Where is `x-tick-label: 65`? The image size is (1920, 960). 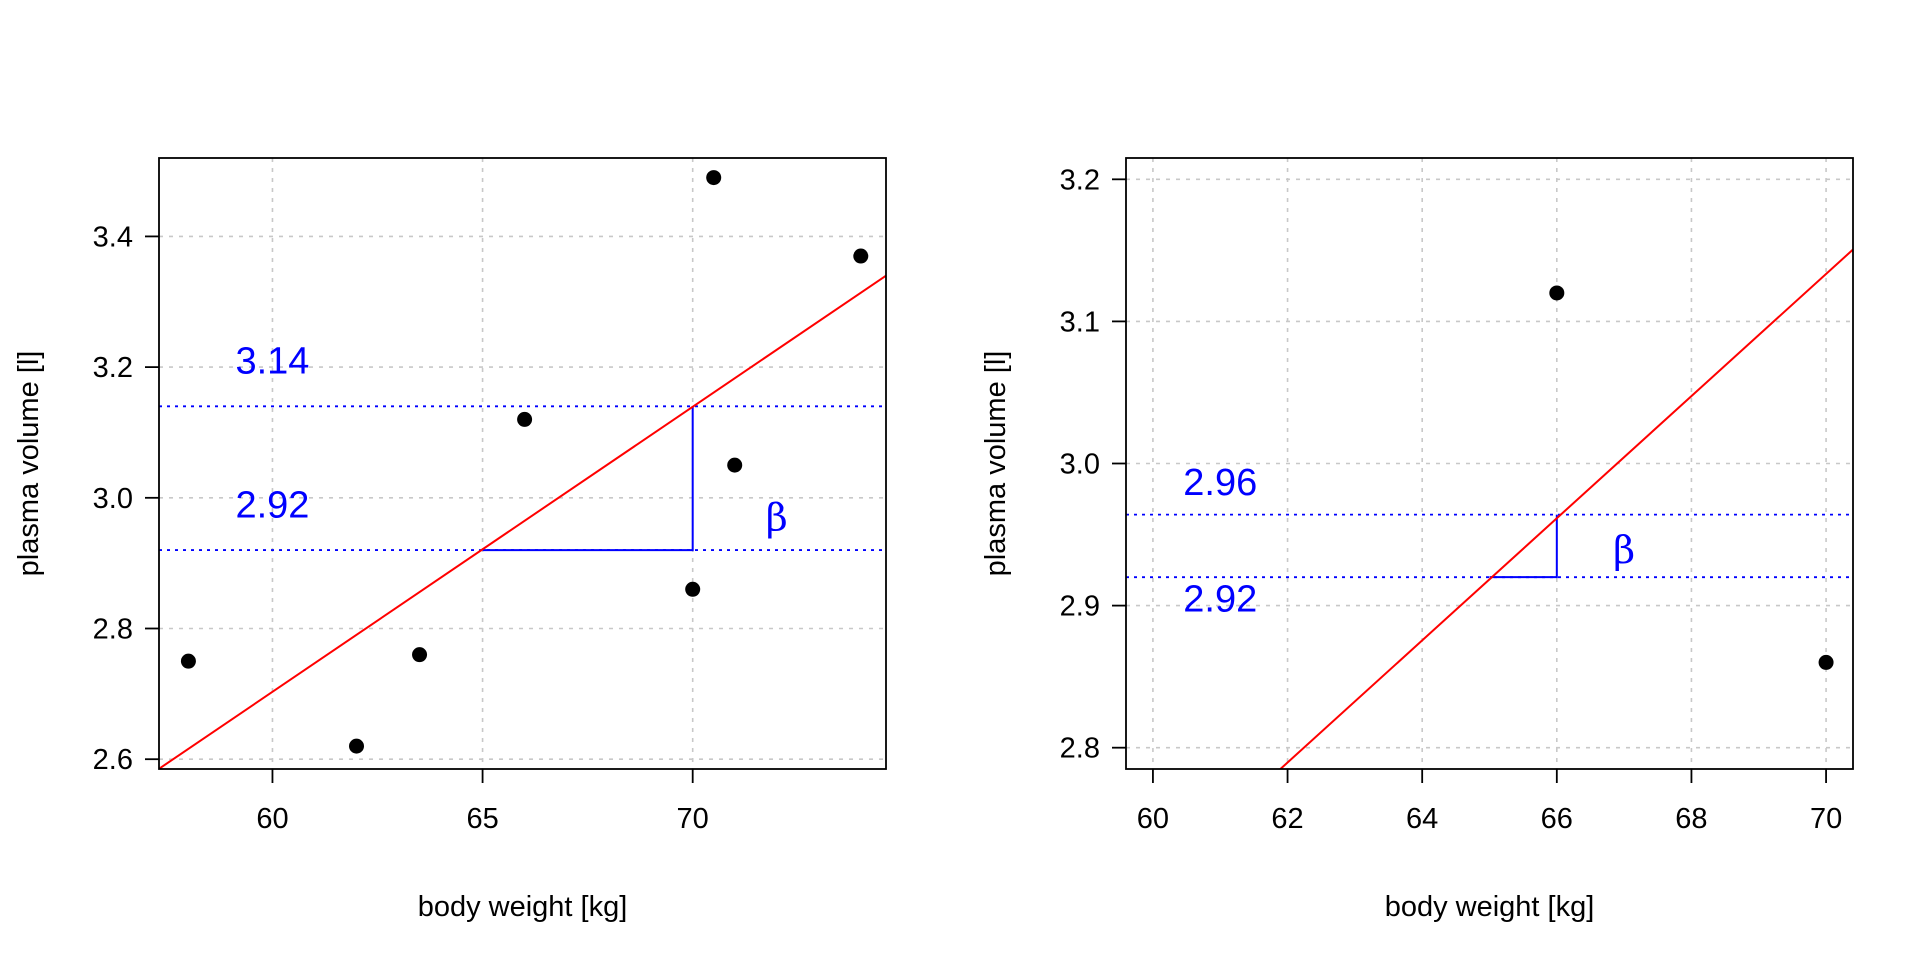
x-tick-label: 65 is located at coordinates (482, 819).